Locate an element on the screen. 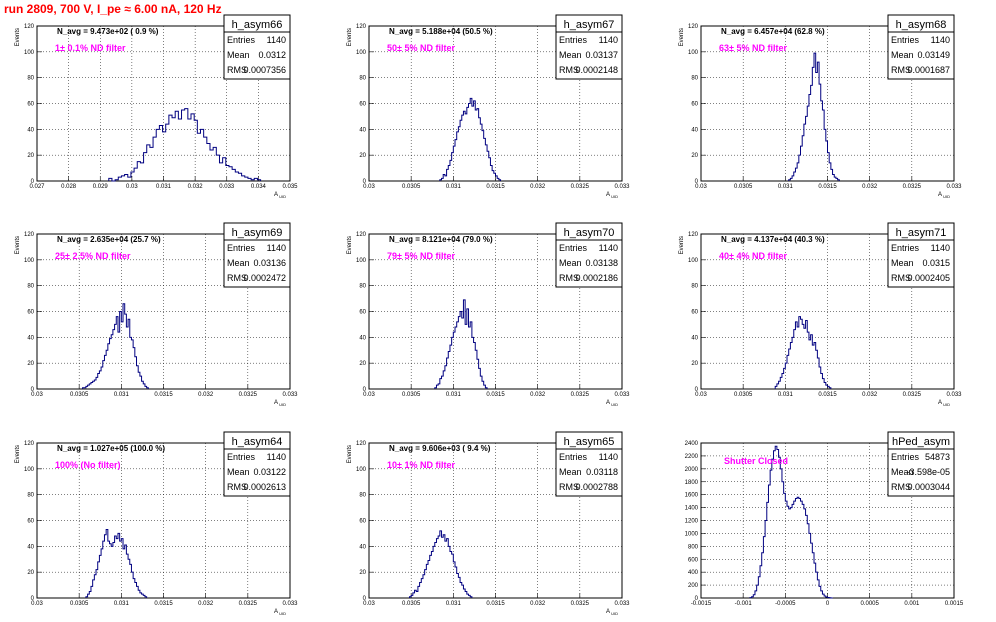  histogram-name: h_asym68 is located at coordinates (921, 25).